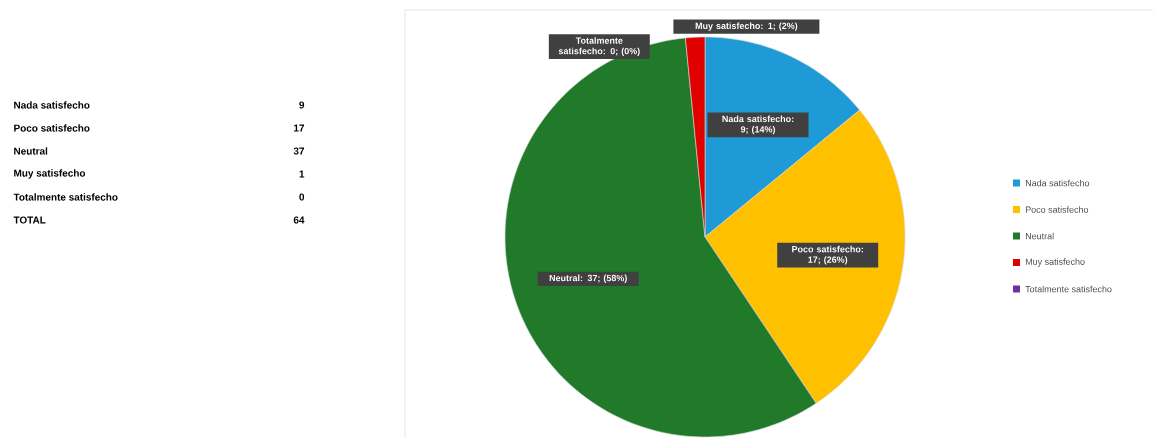 Image resolution: width=1153 pixels, height=438 pixels. What do you see at coordinates (758, 125) in the screenshot?
I see `data-label: Nada satisfecho: 9; (14%)` at bounding box center [758, 125].